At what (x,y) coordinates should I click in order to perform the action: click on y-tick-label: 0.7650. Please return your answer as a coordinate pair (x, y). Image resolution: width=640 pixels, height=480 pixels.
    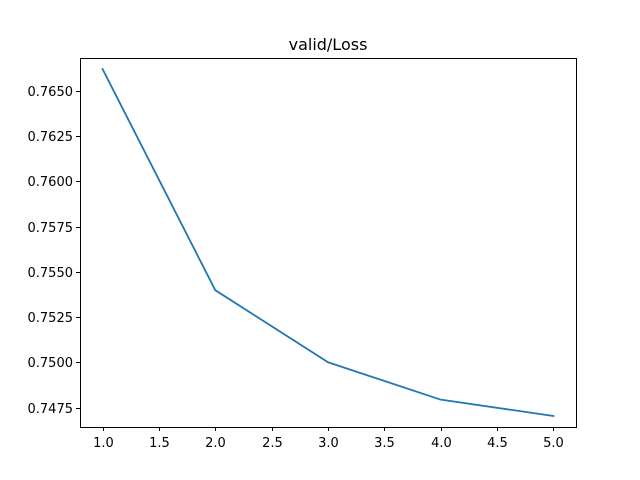
    Looking at the image, I should click on (51, 92).